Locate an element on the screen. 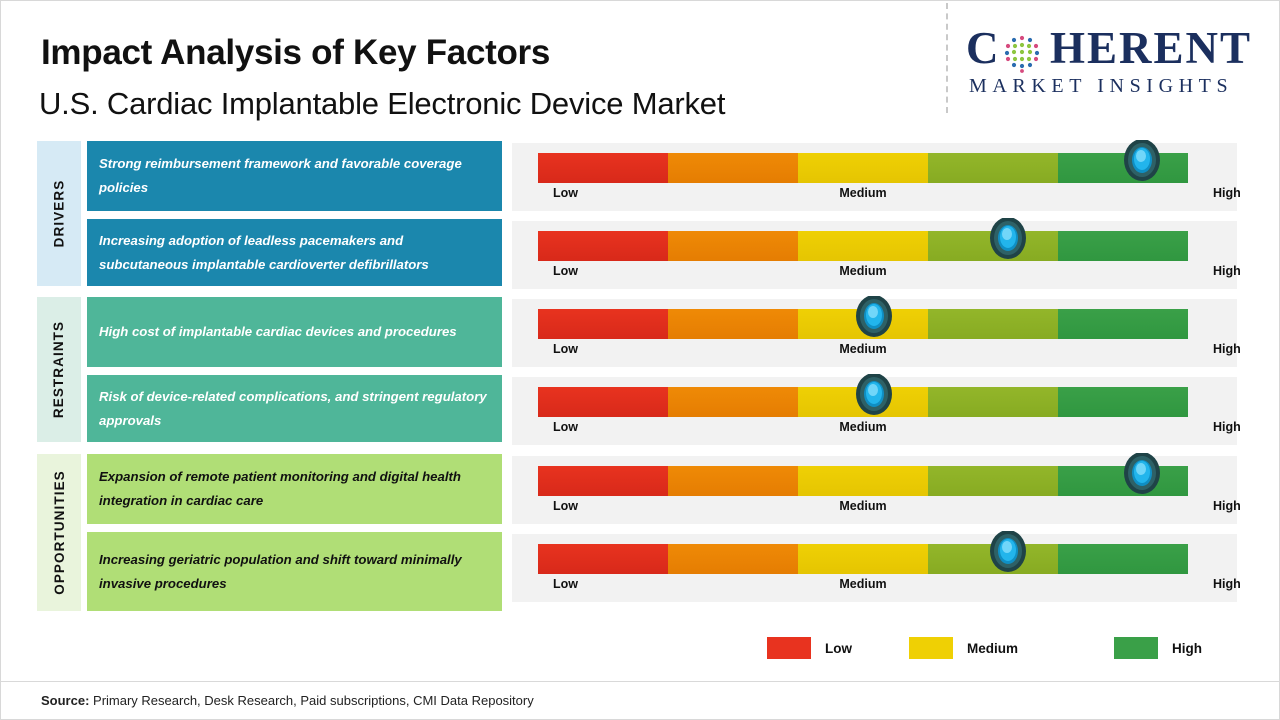 This screenshot has height=720, width=1280. scale-label-high-1: High is located at coordinates (1227, 193).